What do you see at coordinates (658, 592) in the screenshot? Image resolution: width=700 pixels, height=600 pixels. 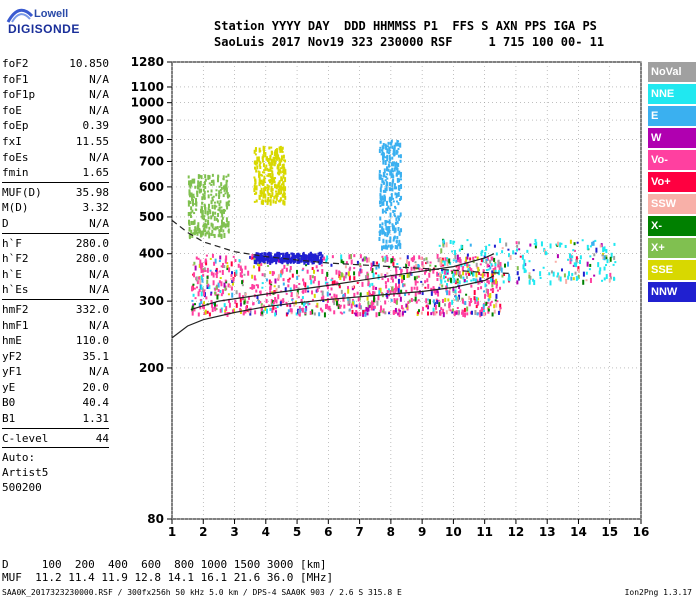 I see `version-info: Ion2Png 1.3.17` at bounding box center [658, 592].